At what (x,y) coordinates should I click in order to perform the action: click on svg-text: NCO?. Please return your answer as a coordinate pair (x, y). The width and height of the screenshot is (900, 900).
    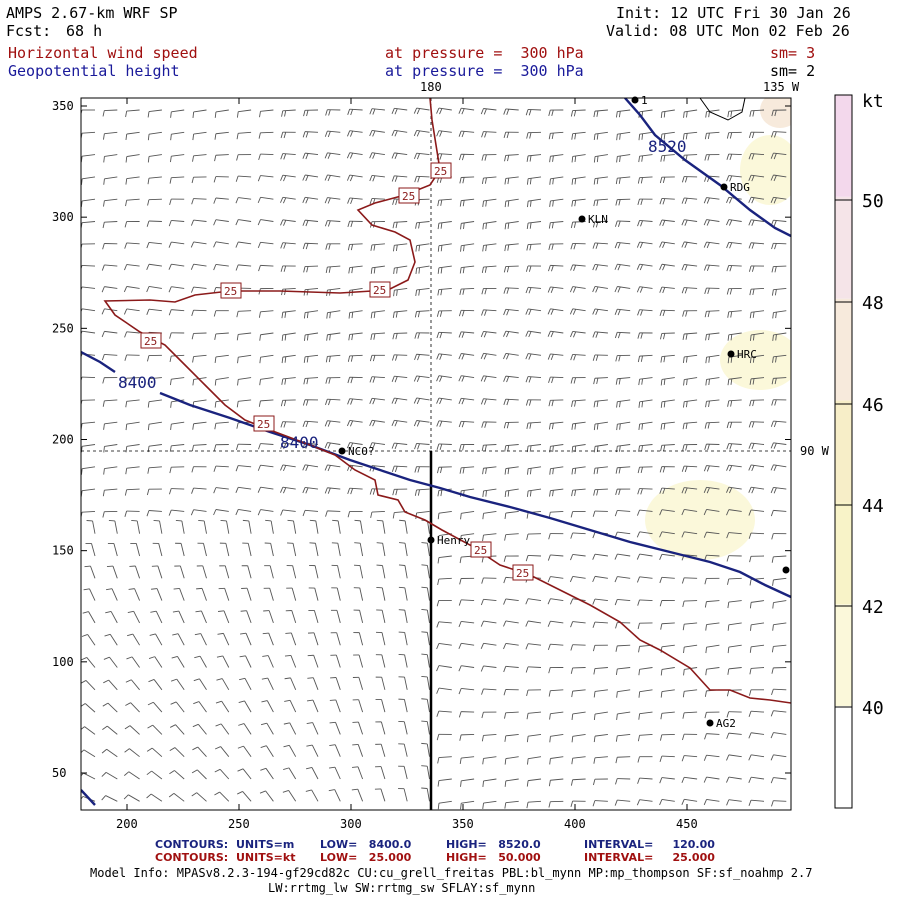
    Looking at the image, I should click on (361, 451).